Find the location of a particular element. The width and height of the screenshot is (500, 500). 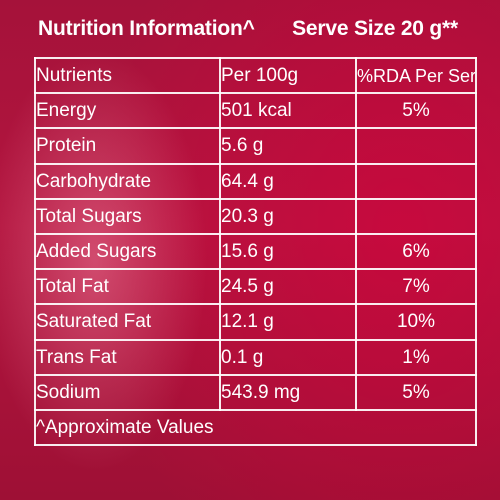

nutrient-per-100g: 24.5 g is located at coordinates (288, 287).